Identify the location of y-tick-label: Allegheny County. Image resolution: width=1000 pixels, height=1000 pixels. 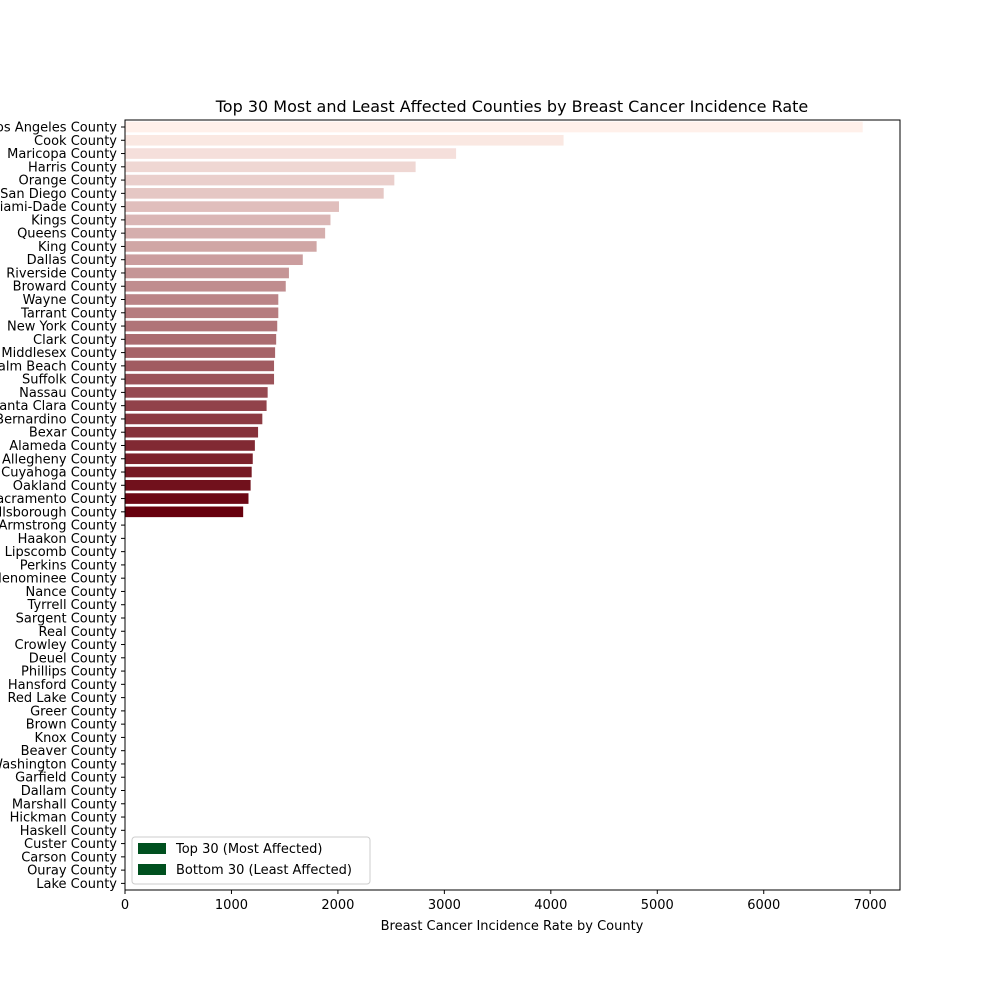
(59, 459).